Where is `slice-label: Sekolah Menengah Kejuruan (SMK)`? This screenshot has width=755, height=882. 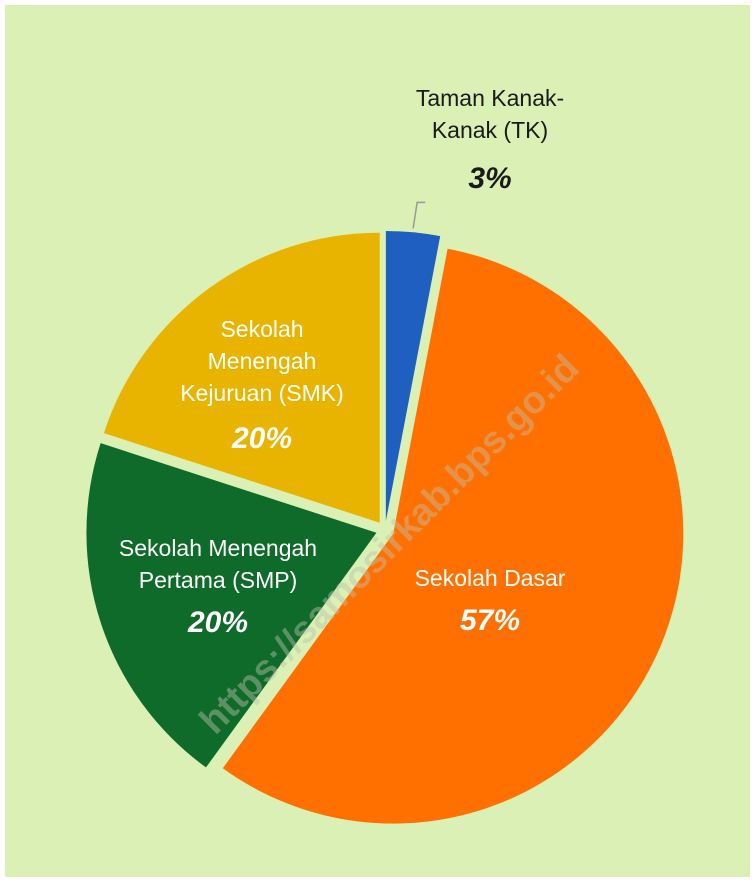
slice-label: Sekolah Menengah Kejuruan (SMK) is located at coordinates (262, 361).